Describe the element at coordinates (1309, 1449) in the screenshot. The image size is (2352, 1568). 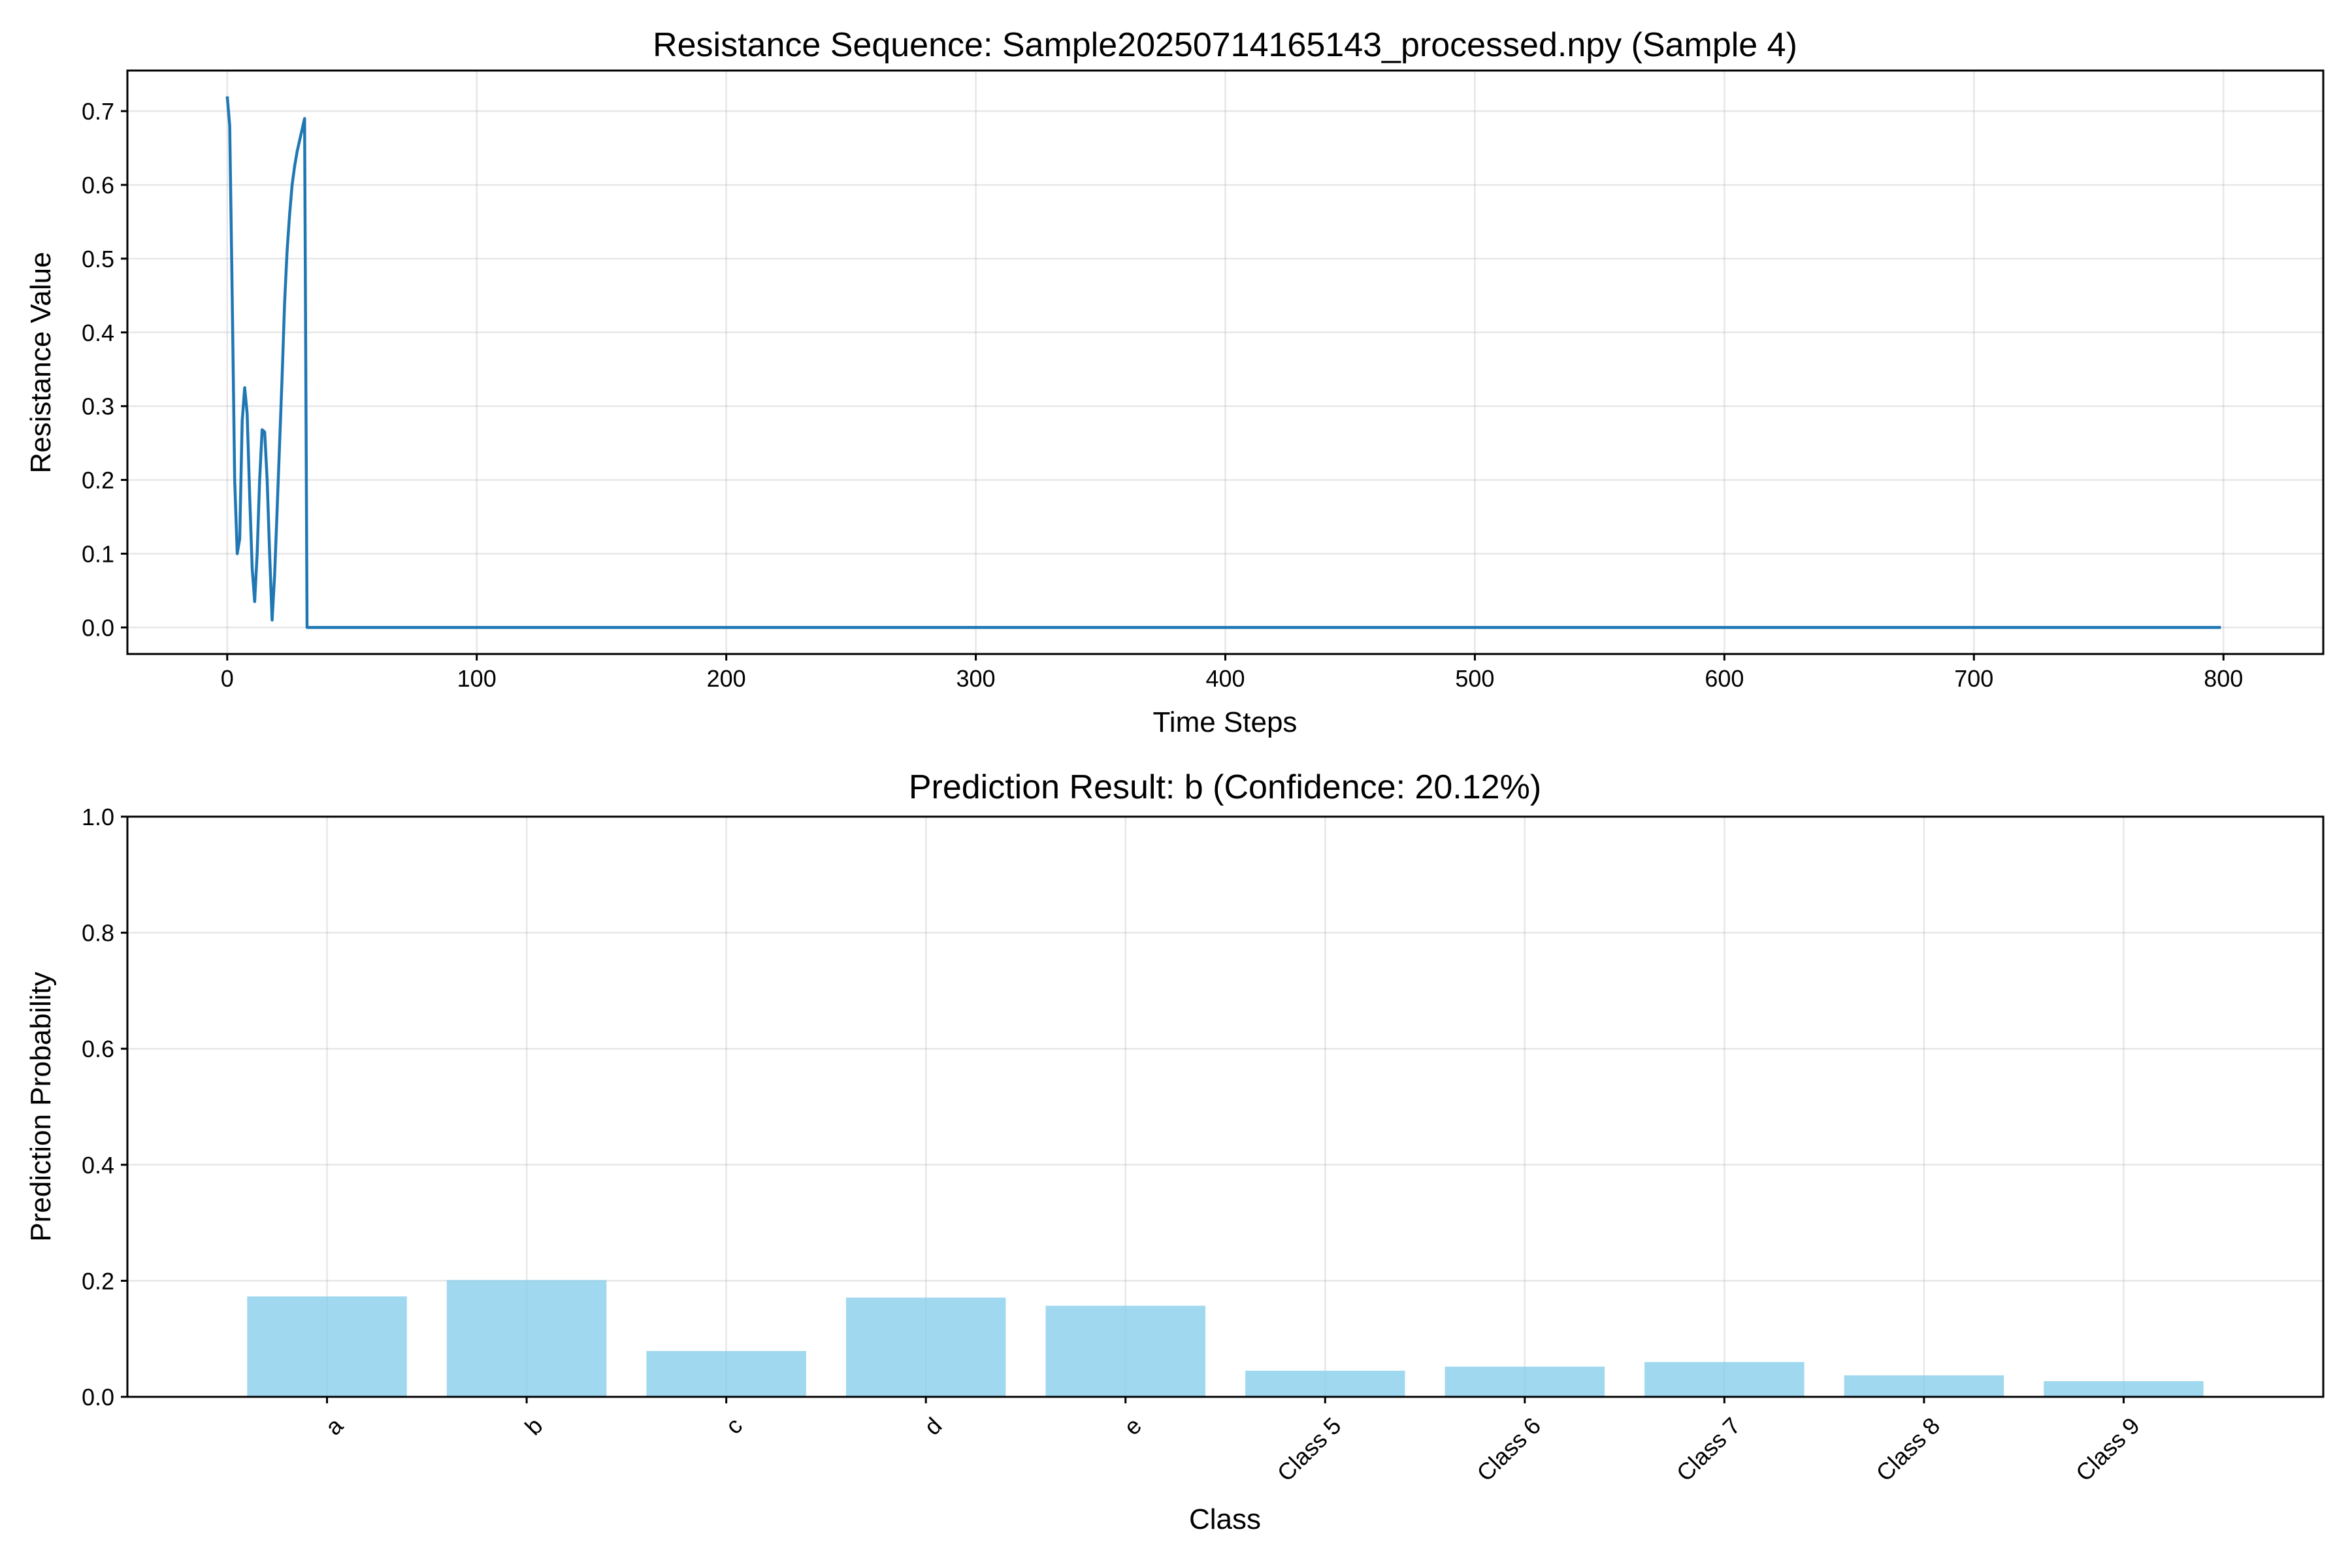
I see `bottom-x-tick-label: Class 5` at that location.